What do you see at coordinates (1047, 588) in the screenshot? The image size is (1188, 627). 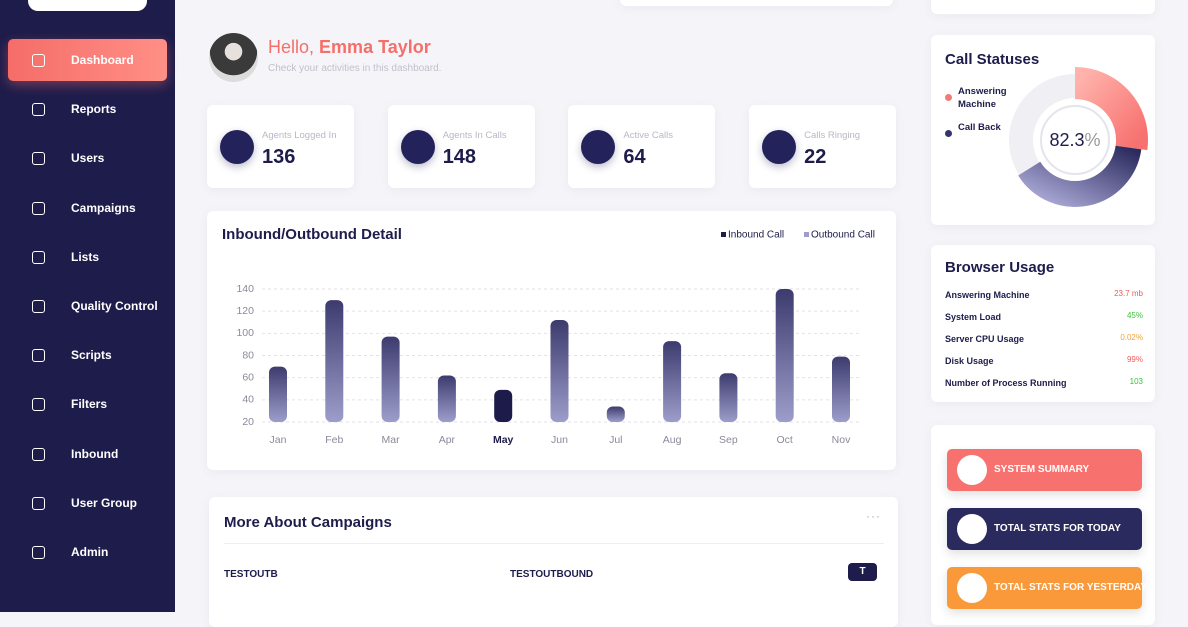 I see `action-button: TOTAL STATS FOR YESTERDAY` at bounding box center [1047, 588].